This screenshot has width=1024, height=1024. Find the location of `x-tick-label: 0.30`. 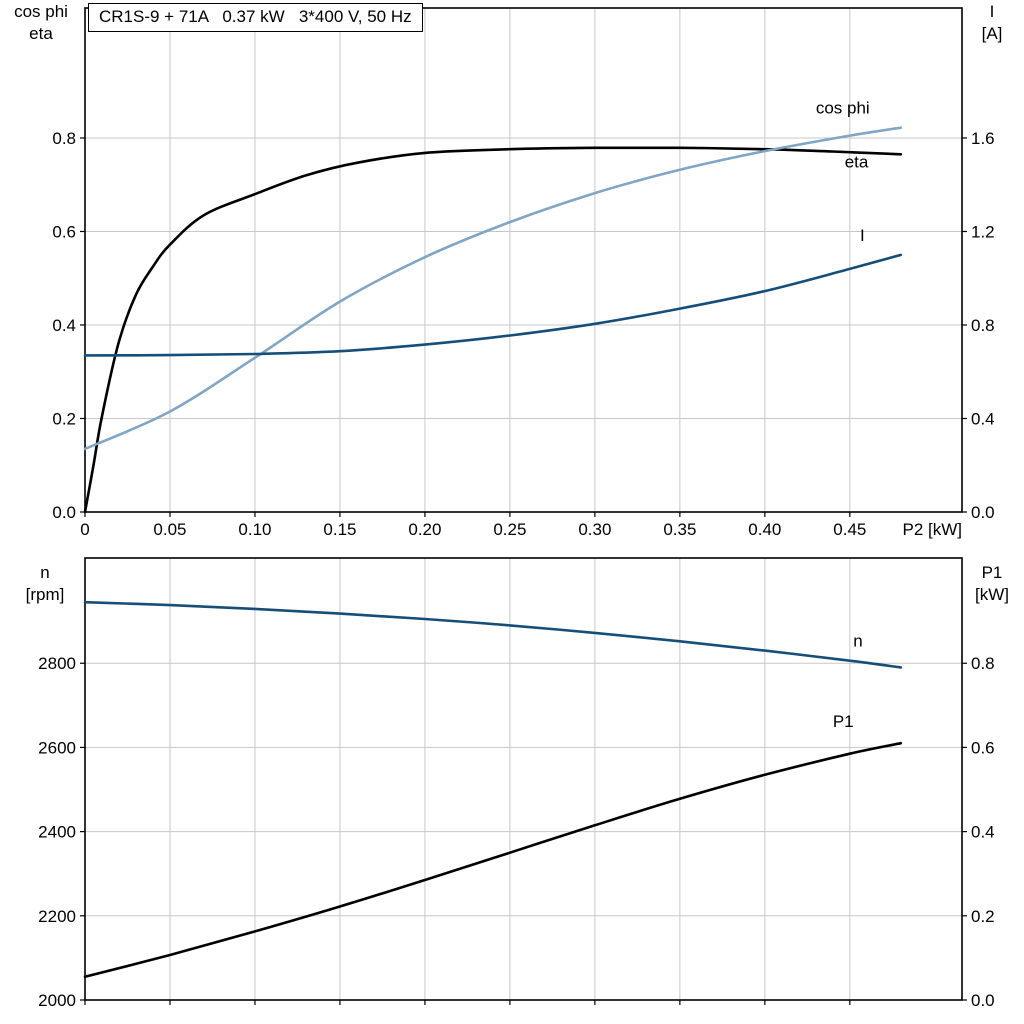

x-tick-label: 0.30 is located at coordinates (594, 529).